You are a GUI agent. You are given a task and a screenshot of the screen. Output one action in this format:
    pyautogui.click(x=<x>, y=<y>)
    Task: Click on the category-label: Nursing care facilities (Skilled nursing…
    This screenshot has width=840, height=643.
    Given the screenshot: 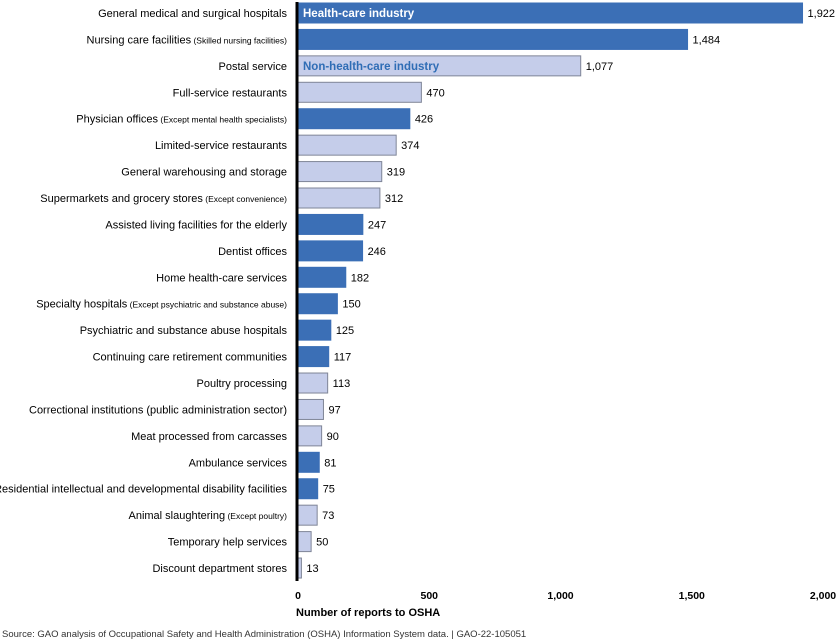 What is the action you would take?
    pyautogui.click(x=187, y=40)
    